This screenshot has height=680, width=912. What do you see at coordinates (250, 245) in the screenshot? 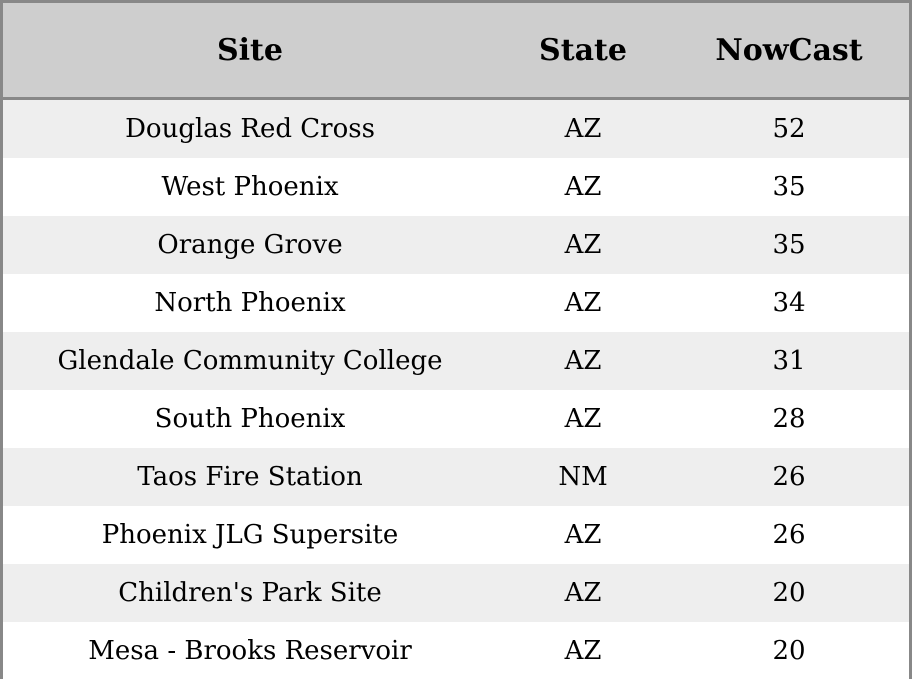
I see `cell-site: Orange Grove` at bounding box center [250, 245].